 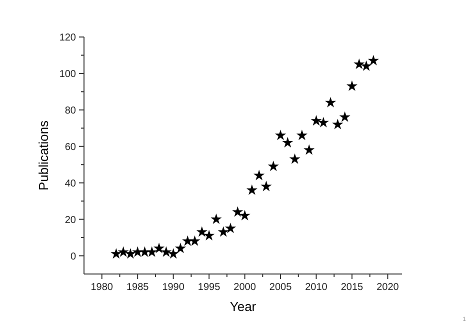 What do you see at coordinates (280, 287) in the screenshot?
I see `x-tick-label: 2005` at bounding box center [280, 287].